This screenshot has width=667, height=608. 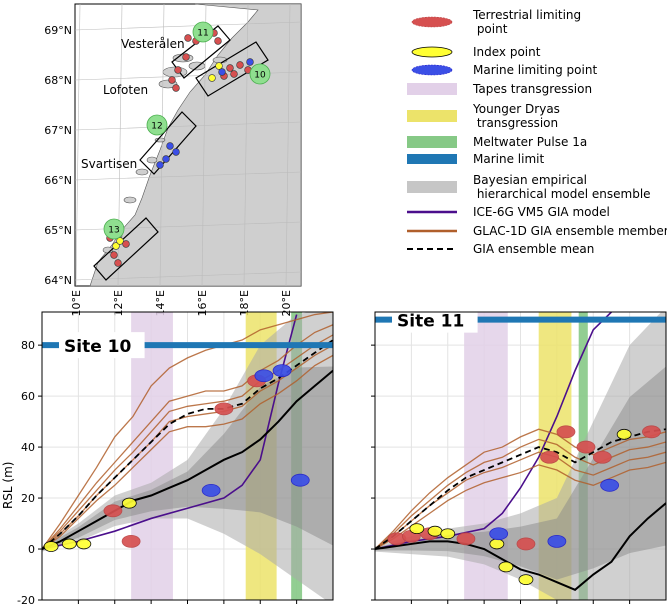 I want to click on legend-label-ice6g: ICE-6G VM5 GIA model, so click(x=541, y=212).